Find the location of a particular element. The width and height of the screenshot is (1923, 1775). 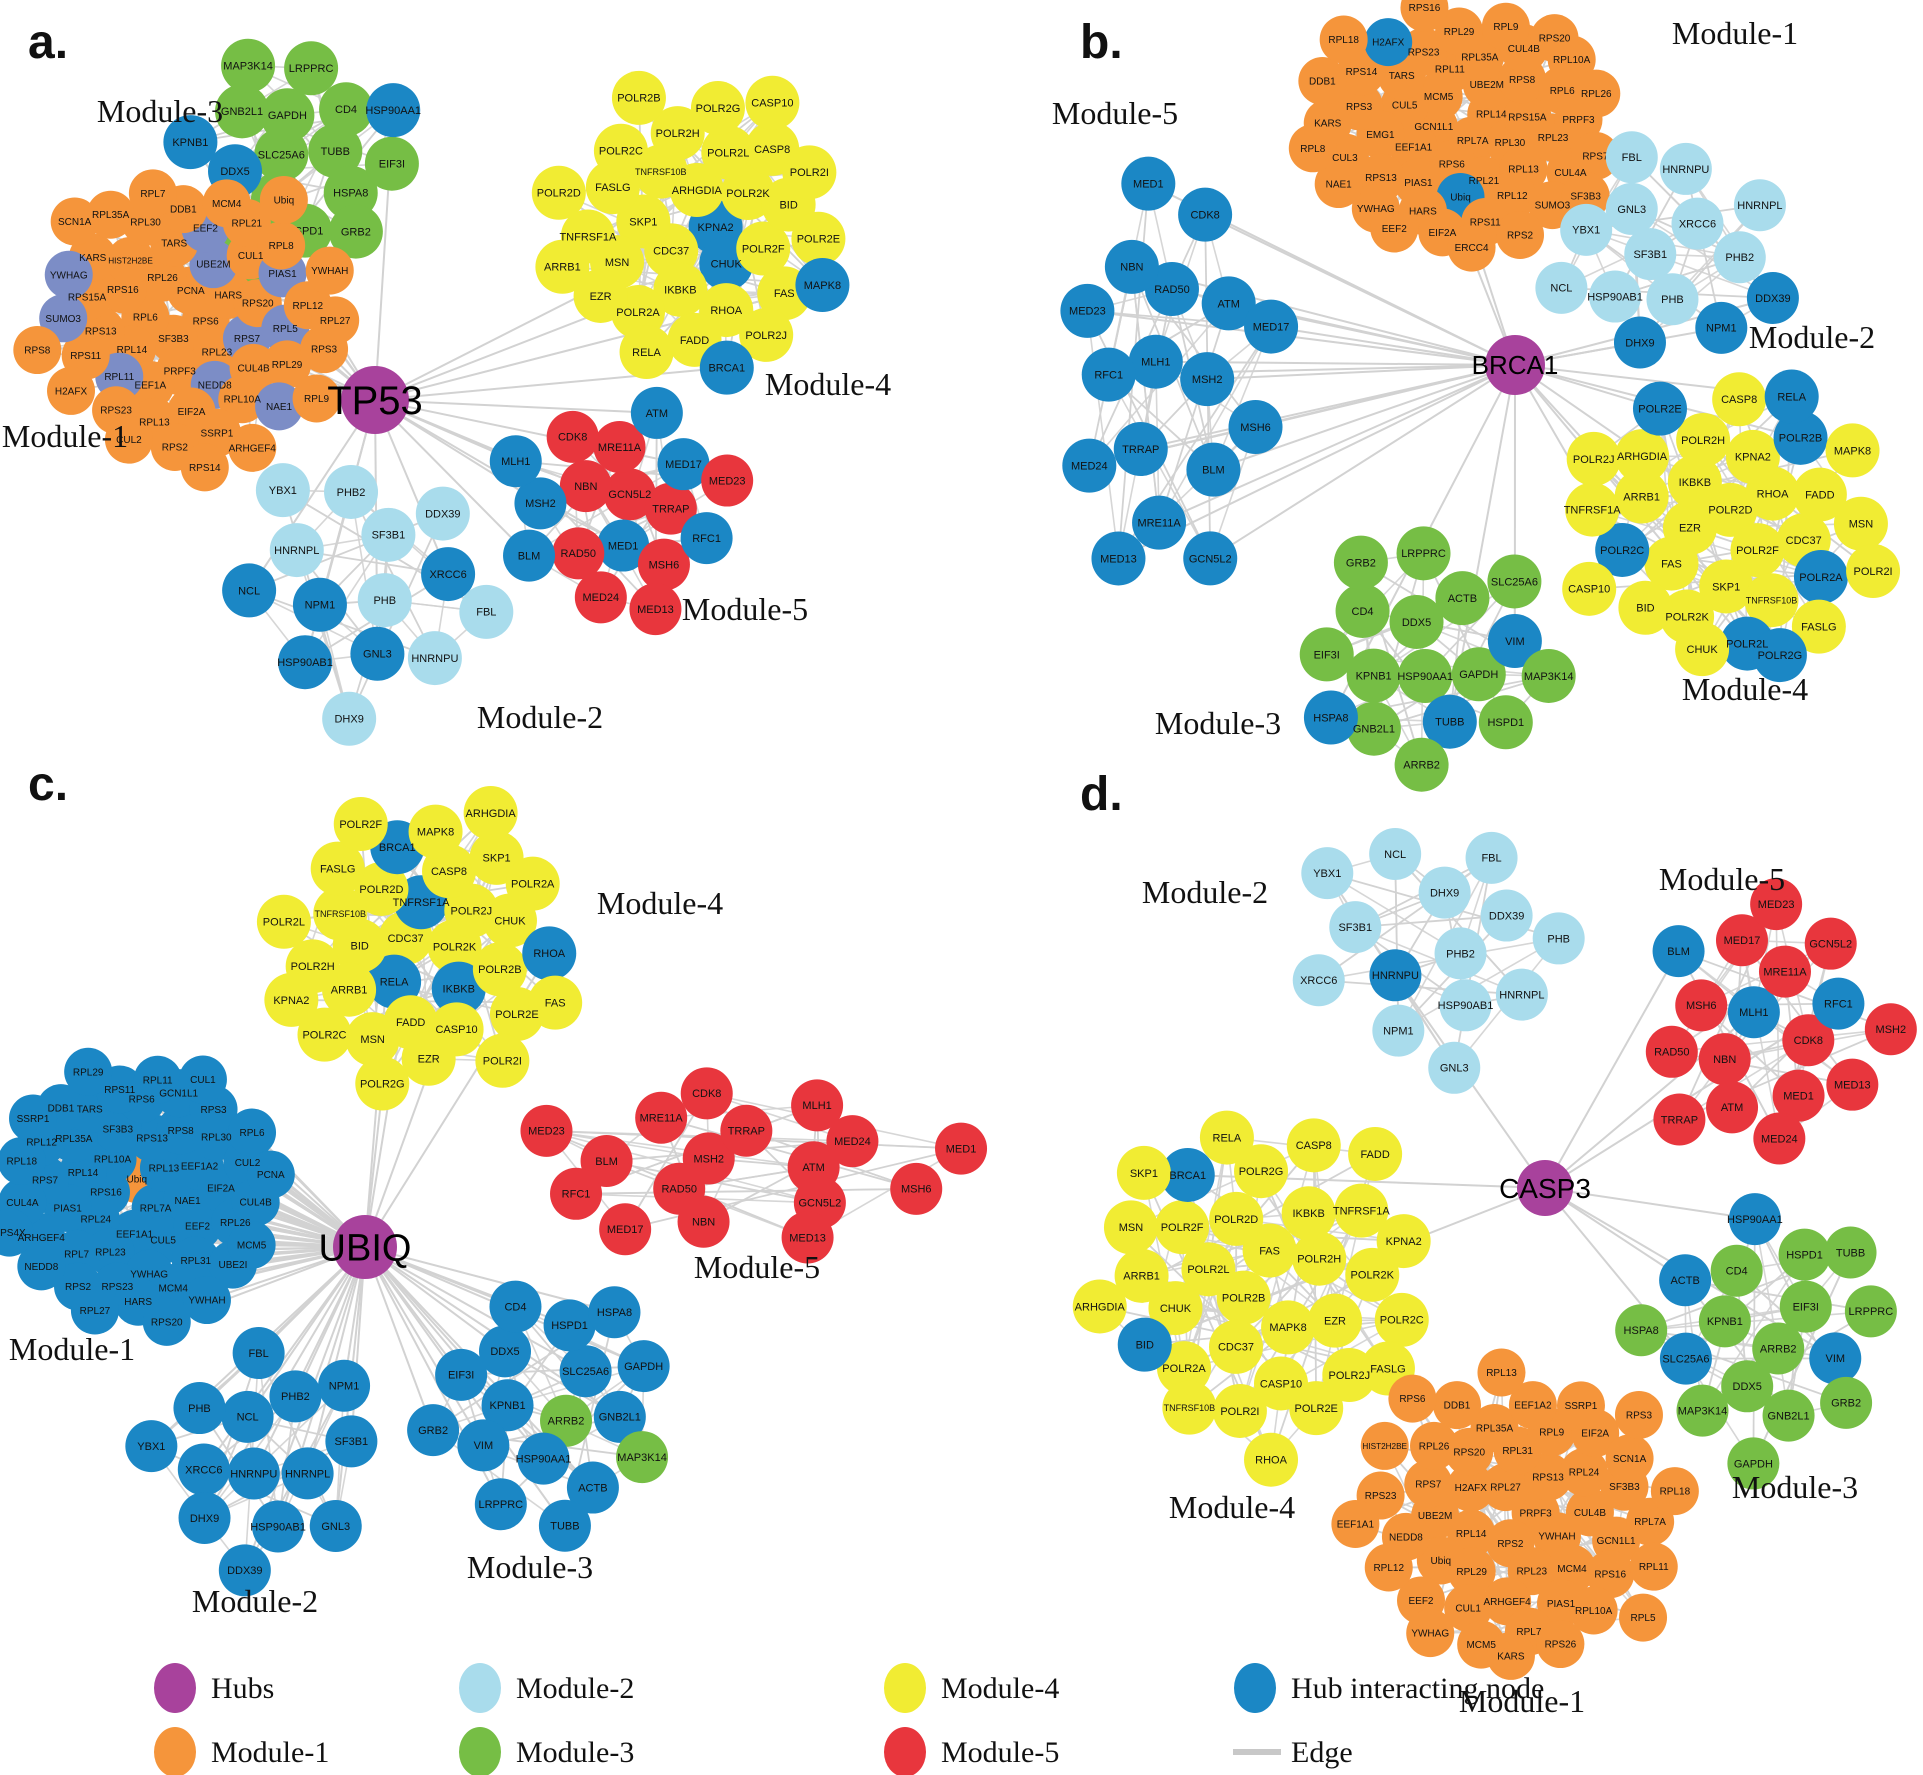

node-d-RPL13 is located at coordinates (1501, 1372).